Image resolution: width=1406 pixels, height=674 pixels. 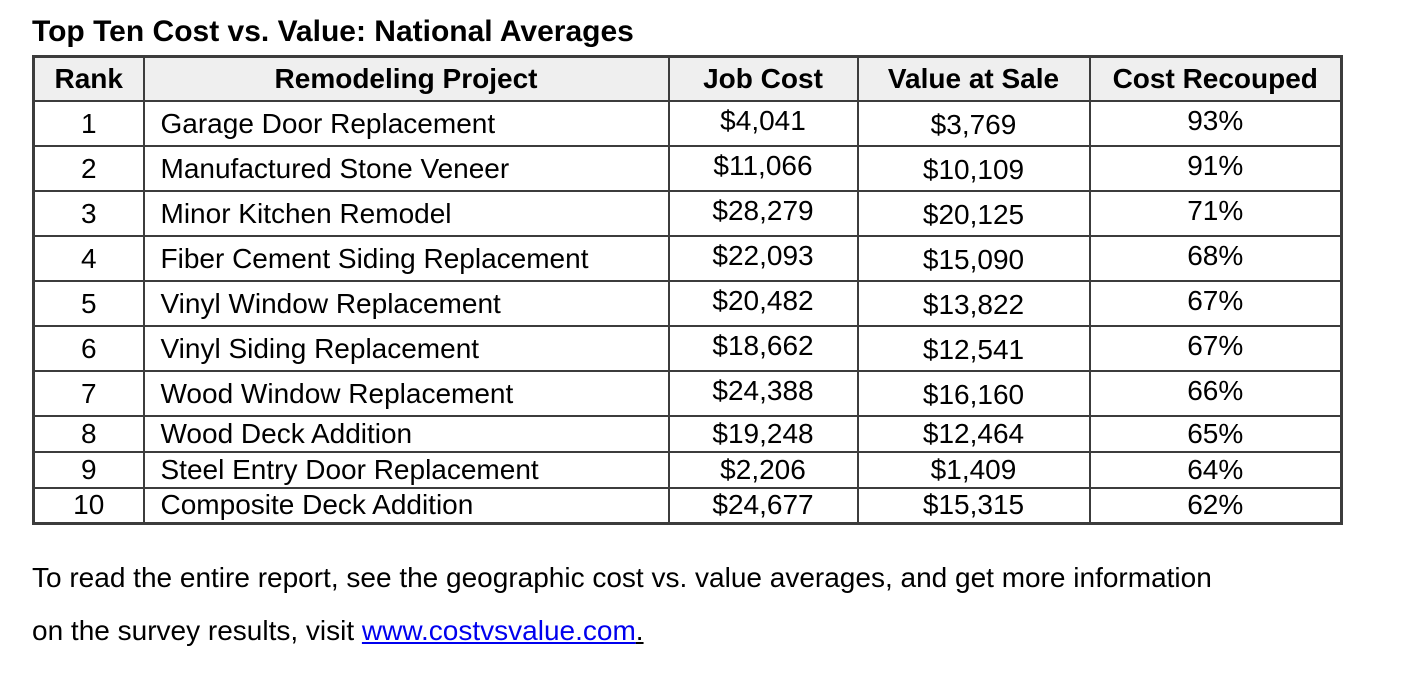 I want to click on table-row: 8 Wood Deck Addition $19,248 $12,464 65%, so click(x=687, y=433).